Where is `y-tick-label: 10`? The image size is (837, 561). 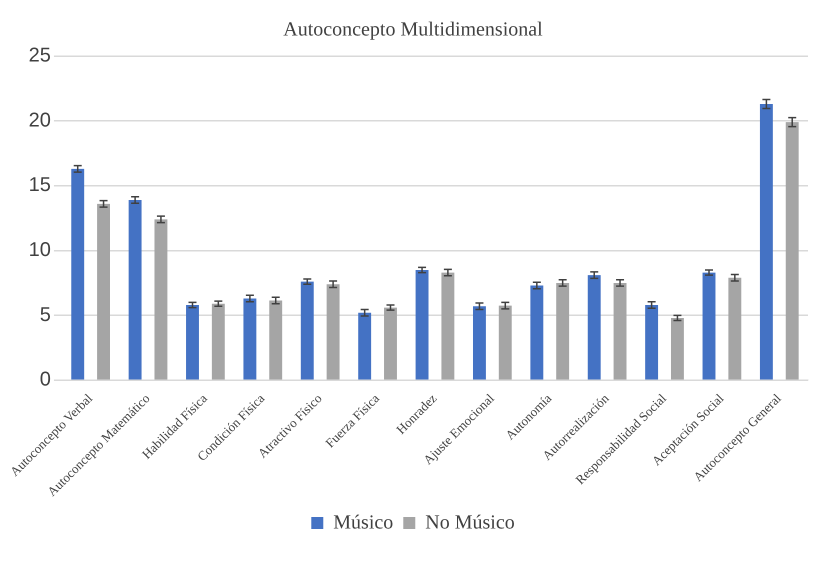 y-tick-label: 10 is located at coordinates (39, 250).